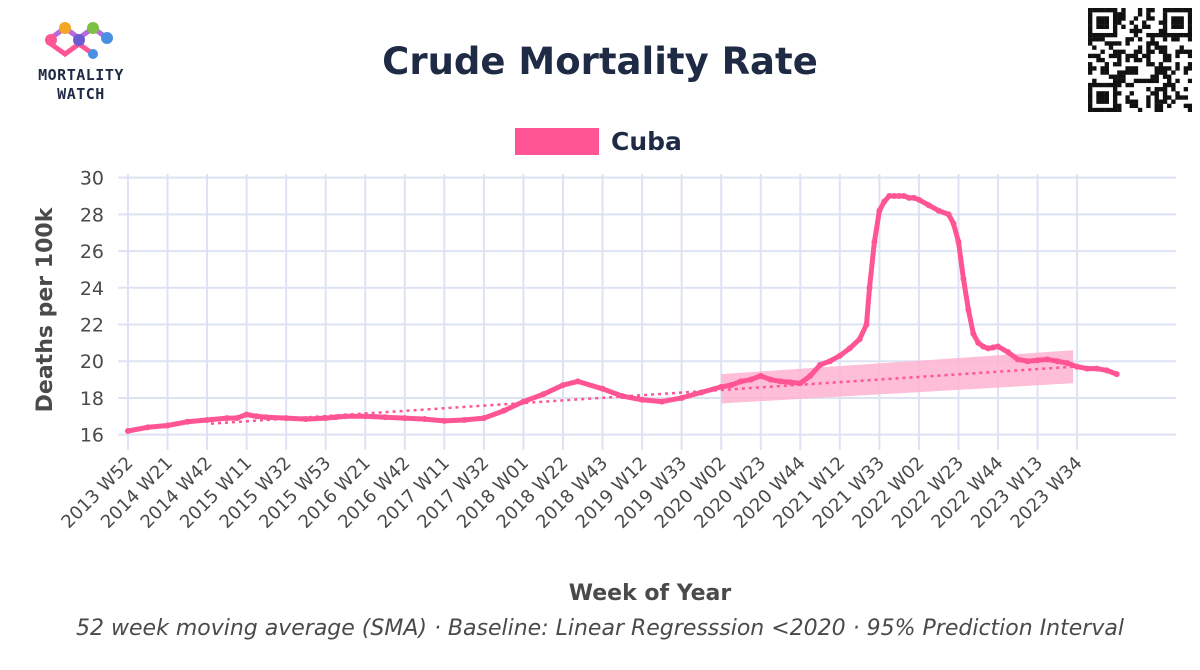 Image resolution: width=1200 pixels, height=670 pixels. I want to click on x-axis-title: Week of Year, so click(650, 593).